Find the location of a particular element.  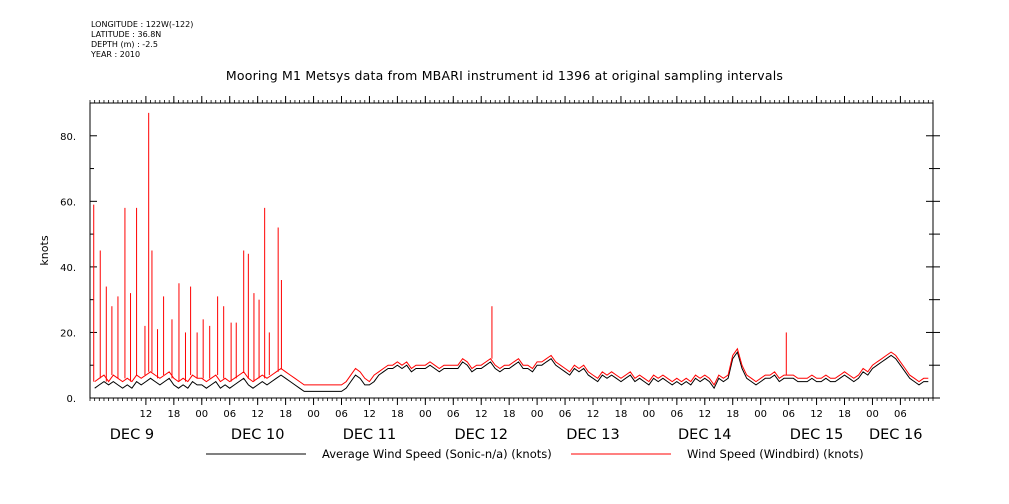

year-text: YEAR : 2010 is located at coordinates (116, 54).